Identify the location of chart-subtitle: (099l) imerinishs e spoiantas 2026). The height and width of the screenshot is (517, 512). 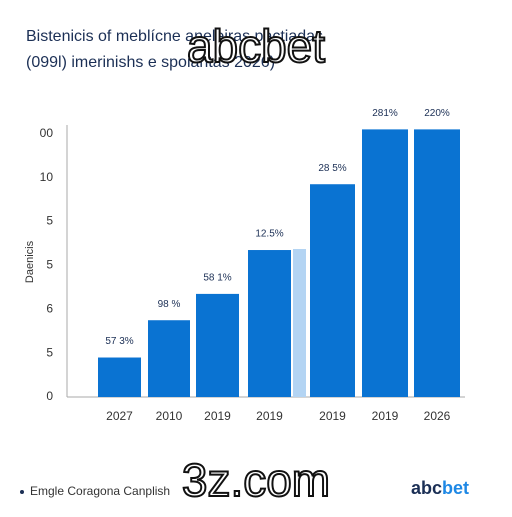
(150, 62).